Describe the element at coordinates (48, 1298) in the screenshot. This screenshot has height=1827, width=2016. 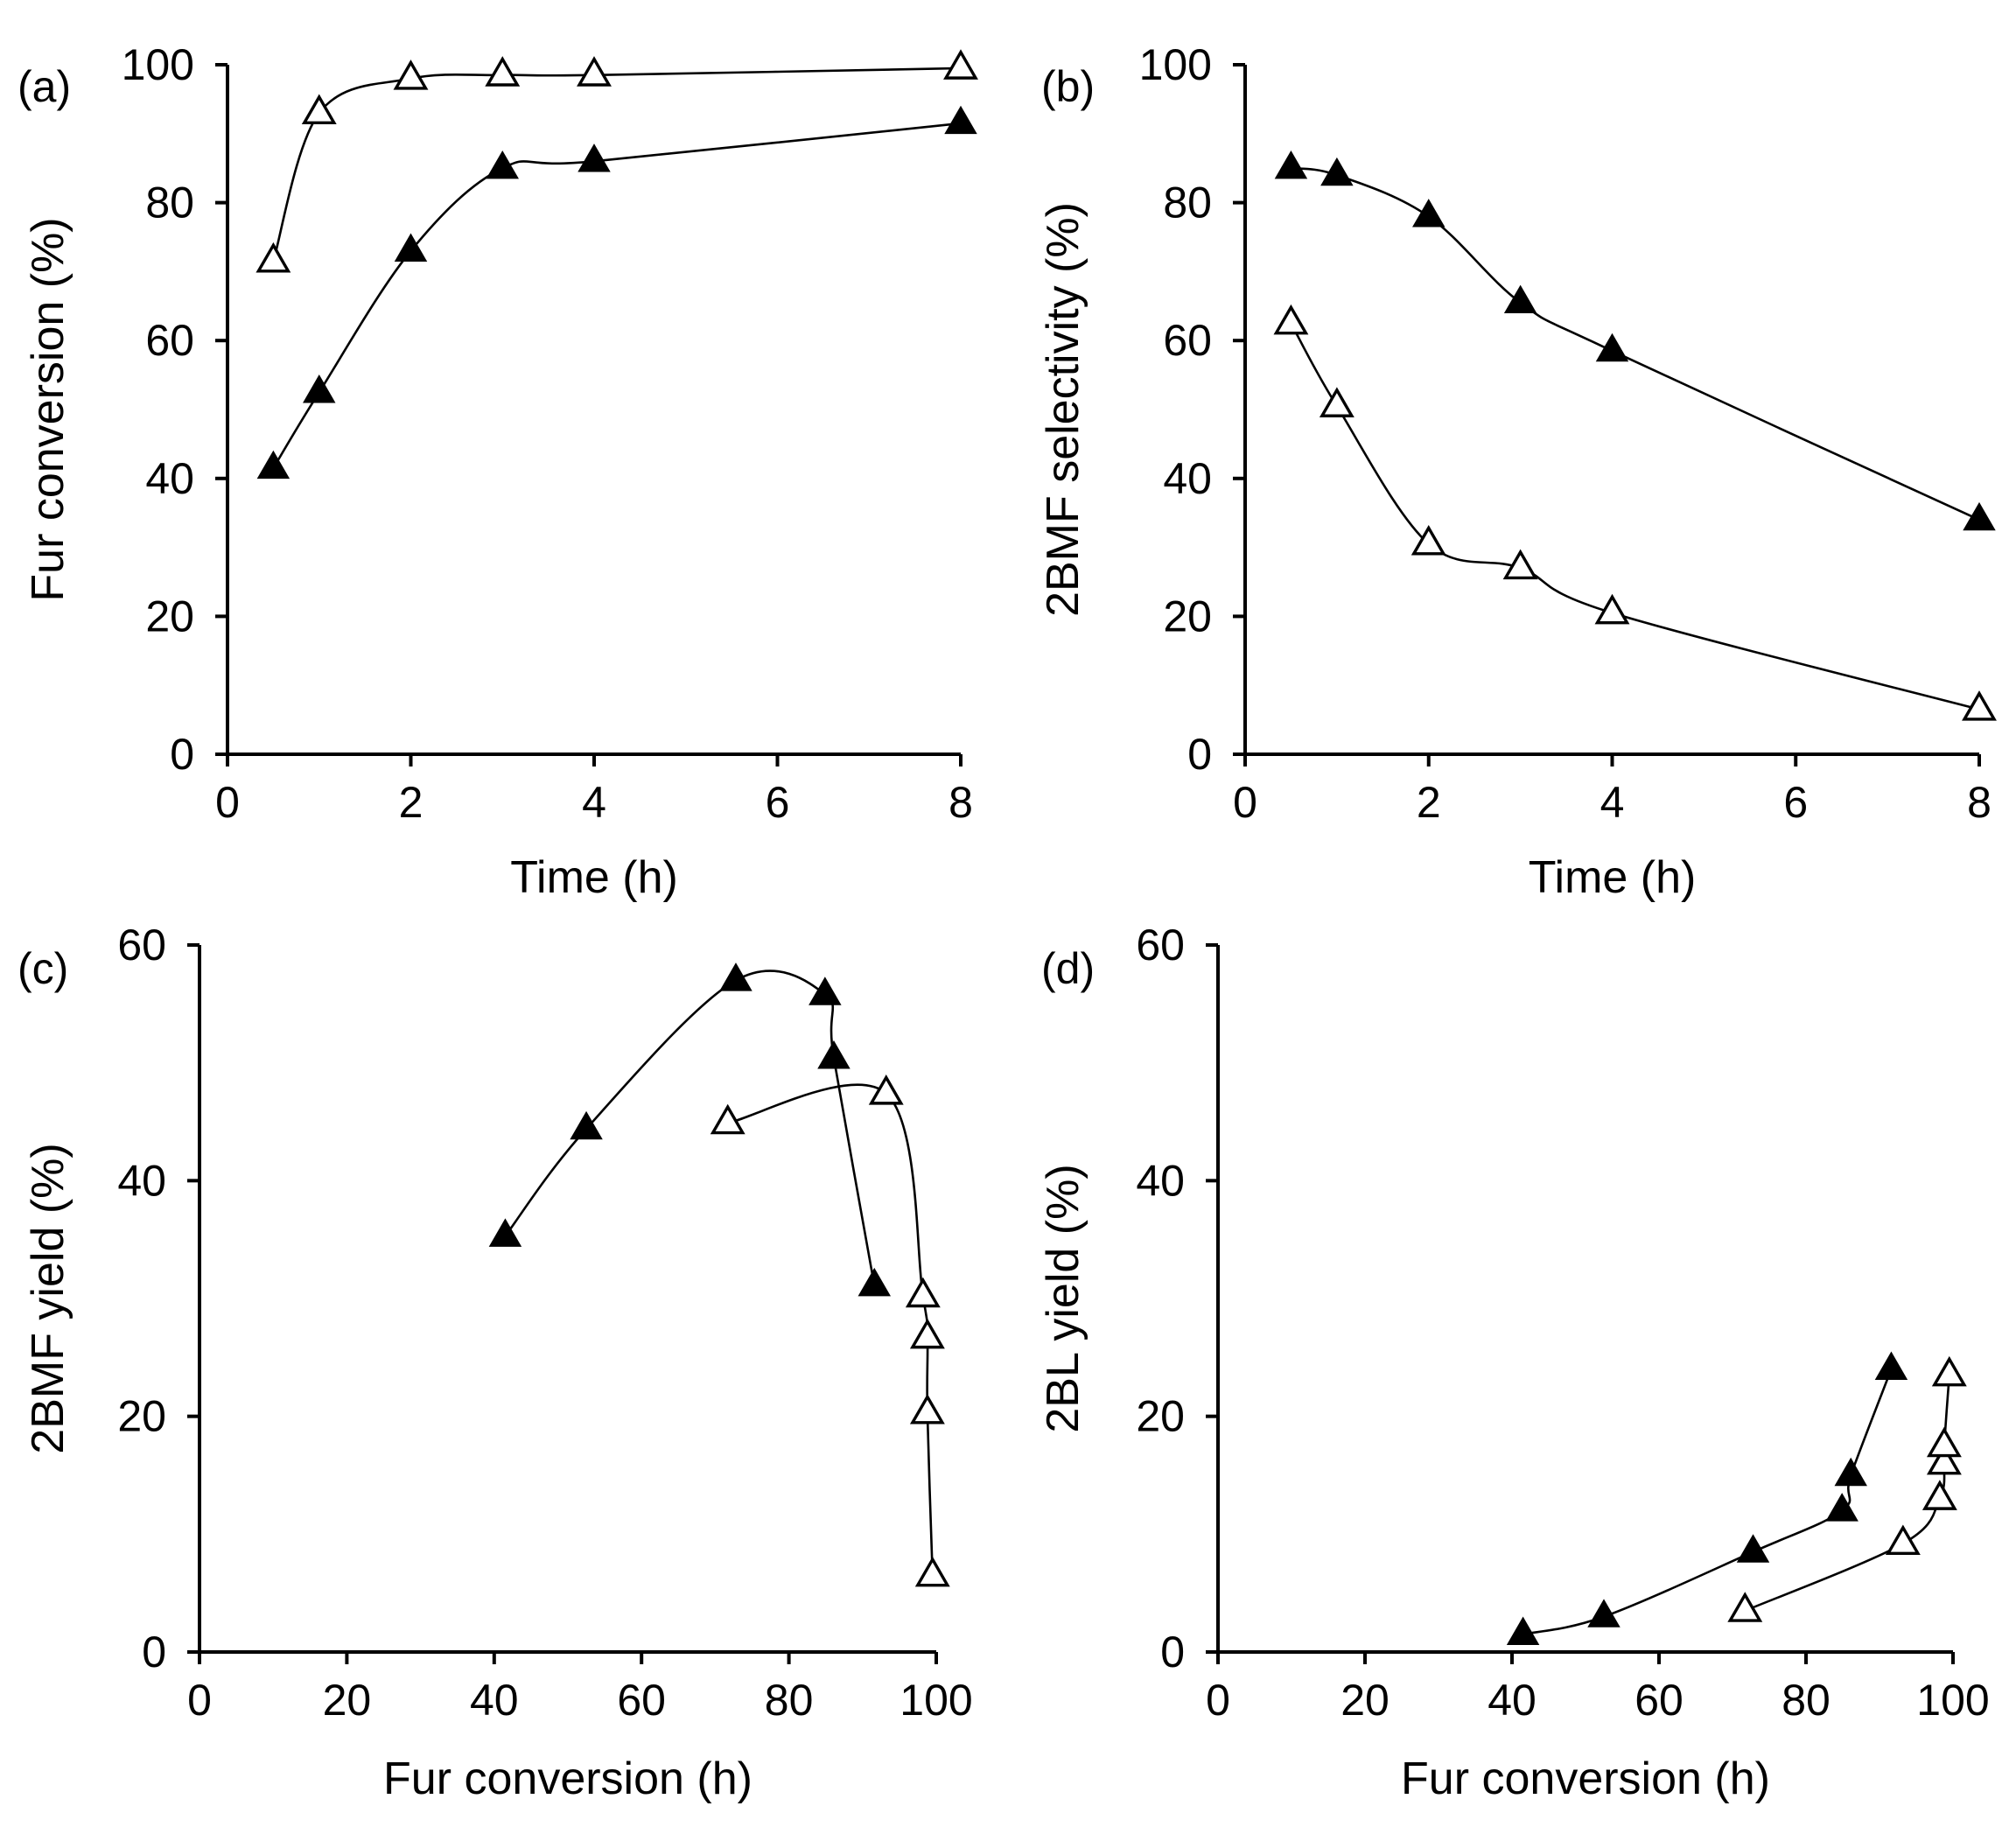
I see `y-axis-title: 2BMF yield (%)` at that location.